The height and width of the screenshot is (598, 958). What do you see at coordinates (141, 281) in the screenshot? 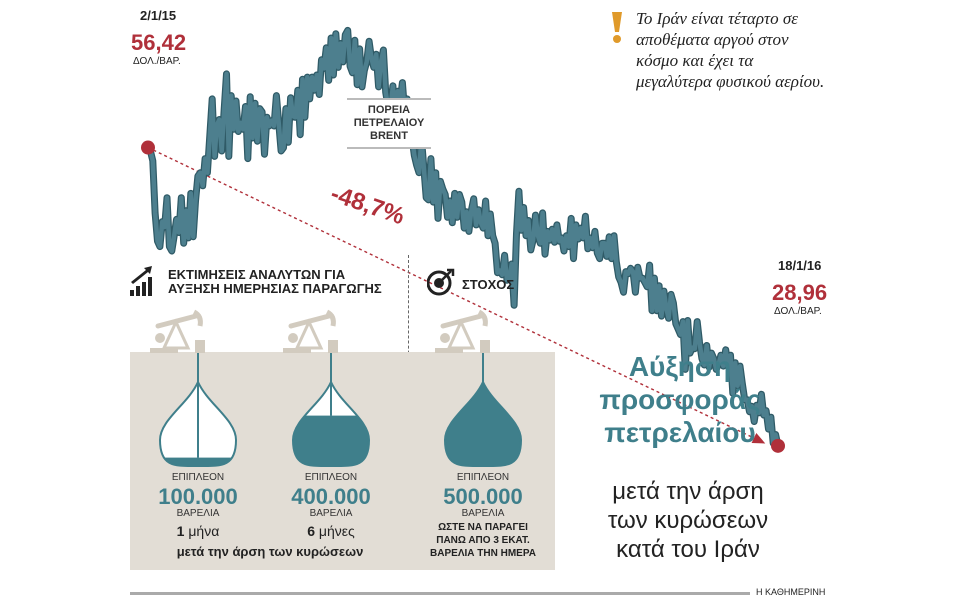
I see `bar-growth-icon` at bounding box center [141, 281].